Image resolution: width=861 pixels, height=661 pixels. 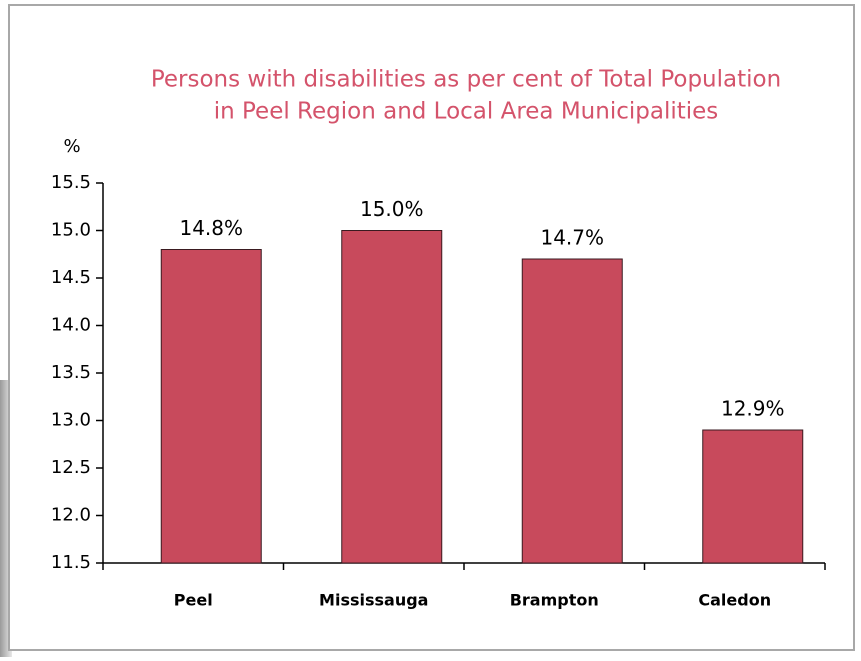 What do you see at coordinates (71, 467) in the screenshot?
I see `y-tick-label: 12.5` at bounding box center [71, 467].